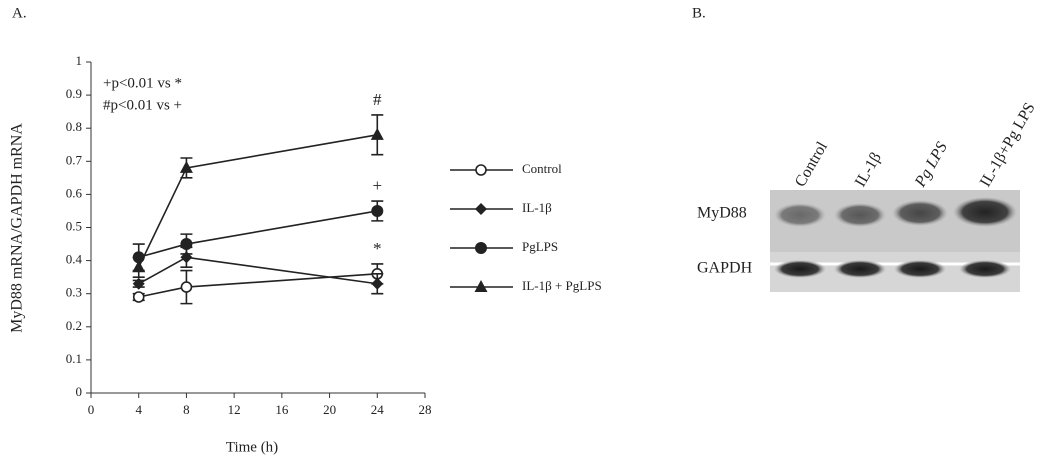 The image size is (1050, 469). Describe the element at coordinates (74, 225) in the screenshot. I see `y-tick-label: 0.5` at that location.